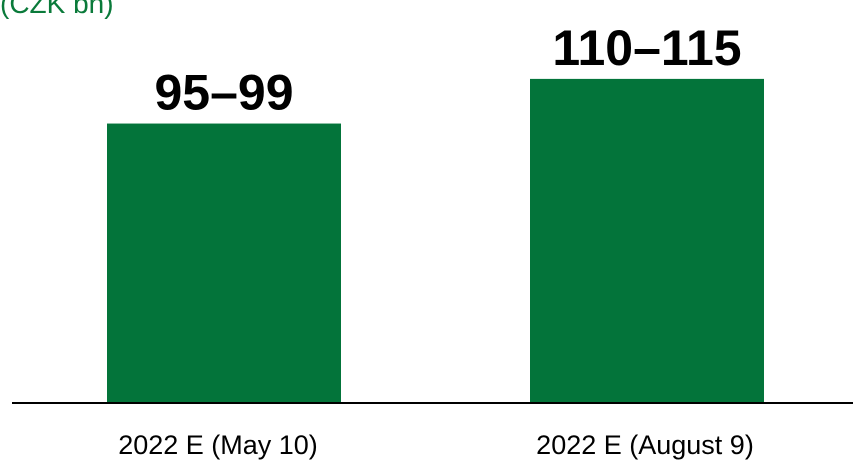 This screenshot has height=461, width=853. I want to click on category-label-2: 2022 E (August 9), so click(645, 445).